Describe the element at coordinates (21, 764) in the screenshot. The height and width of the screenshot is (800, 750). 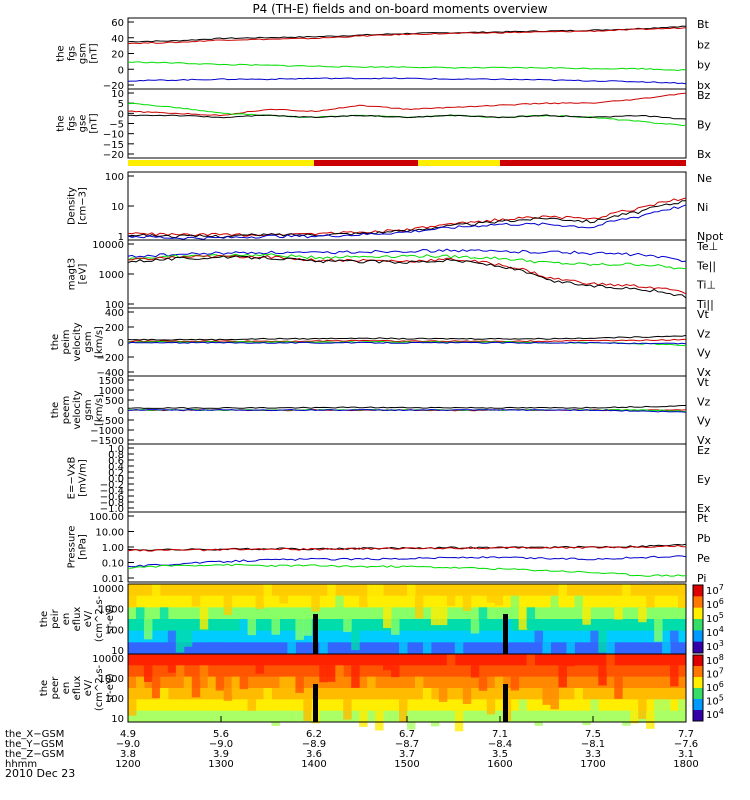
I see `x-row-label: hhmm` at that location.